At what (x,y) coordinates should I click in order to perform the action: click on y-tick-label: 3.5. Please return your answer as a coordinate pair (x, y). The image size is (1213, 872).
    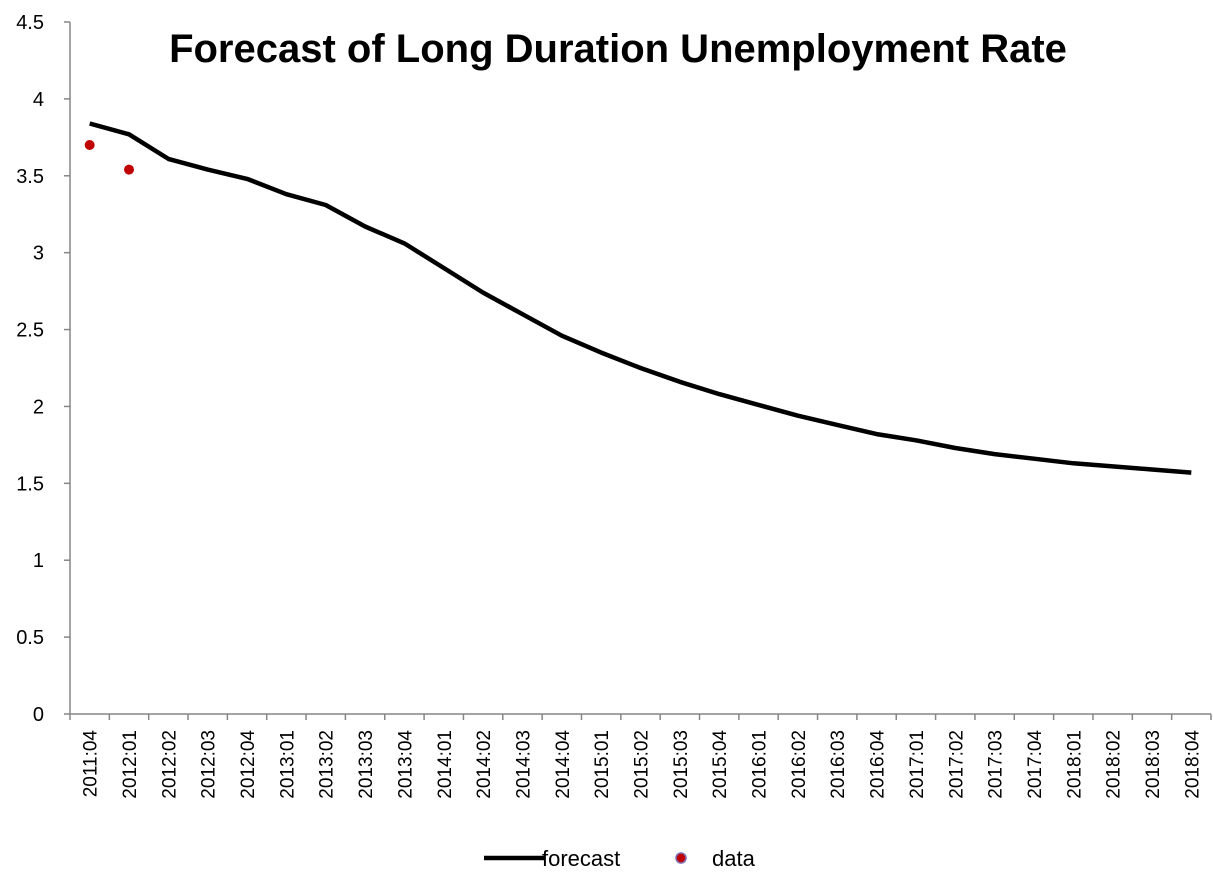
    Looking at the image, I should click on (30, 177).